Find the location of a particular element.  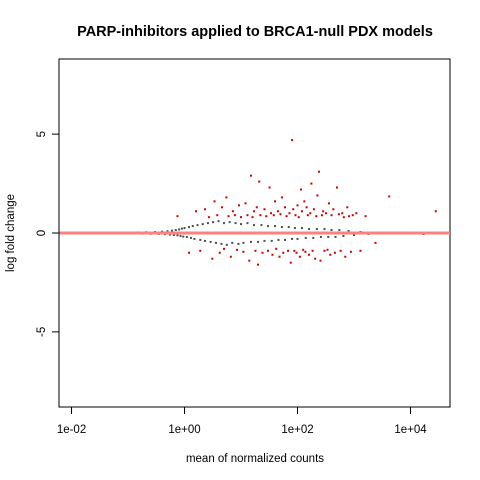

x-tick-label: 1e-02 is located at coordinates (71, 430).